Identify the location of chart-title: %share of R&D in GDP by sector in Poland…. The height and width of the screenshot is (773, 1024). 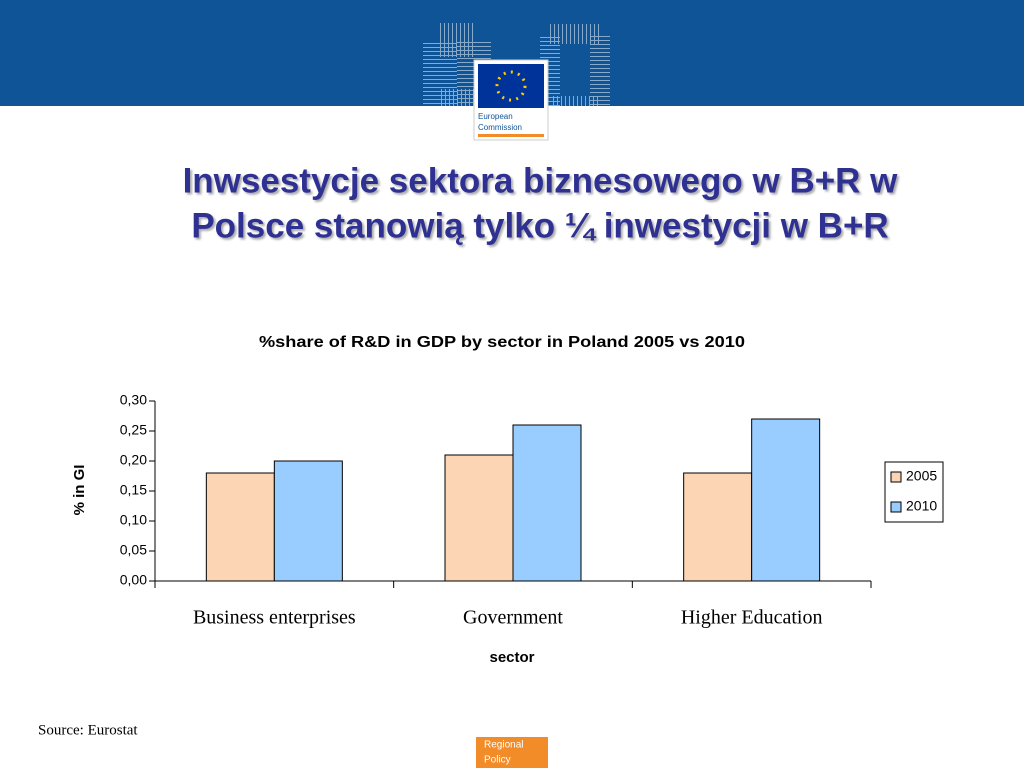
(502, 342).